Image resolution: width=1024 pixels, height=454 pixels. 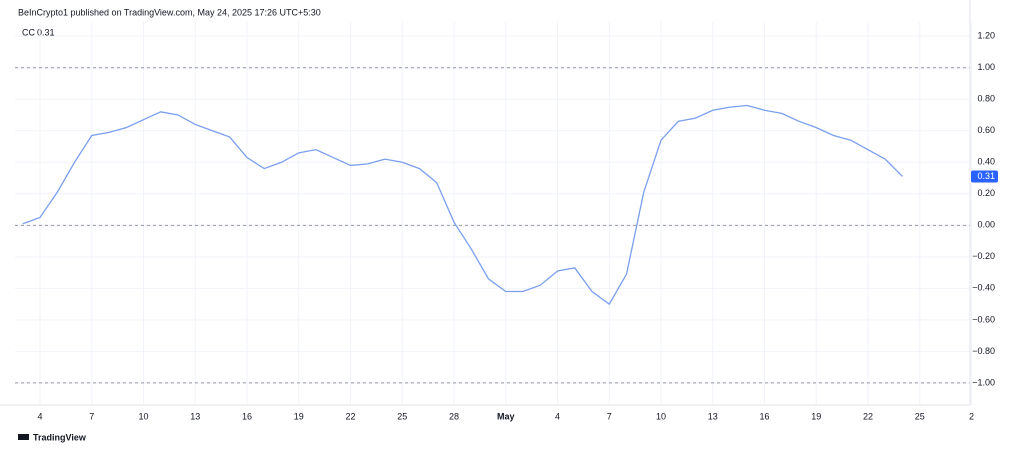 I want to click on y-tick-label: −0.40, so click(x=983, y=288).